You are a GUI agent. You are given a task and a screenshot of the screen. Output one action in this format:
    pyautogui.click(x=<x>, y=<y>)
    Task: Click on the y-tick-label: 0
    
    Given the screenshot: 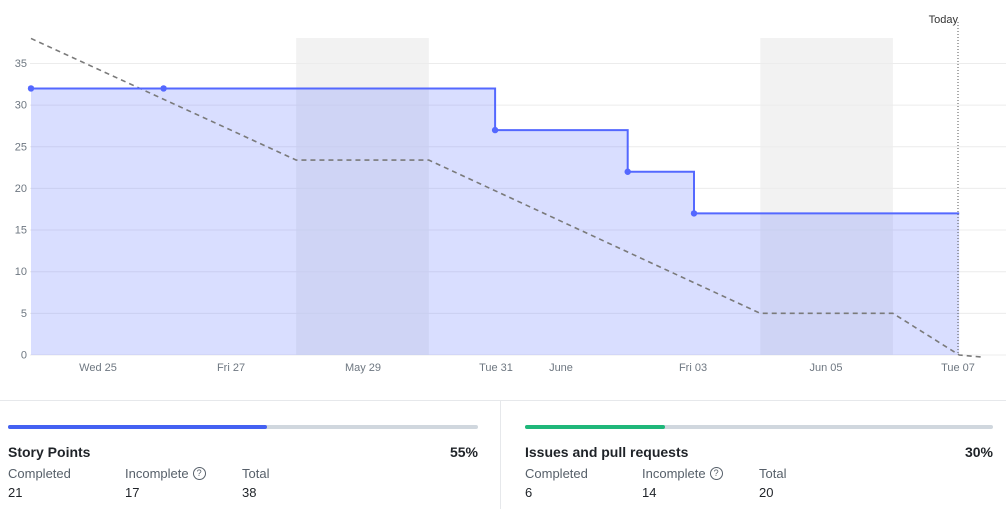 What is the action you would take?
    pyautogui.click(x=24, y=356)
    